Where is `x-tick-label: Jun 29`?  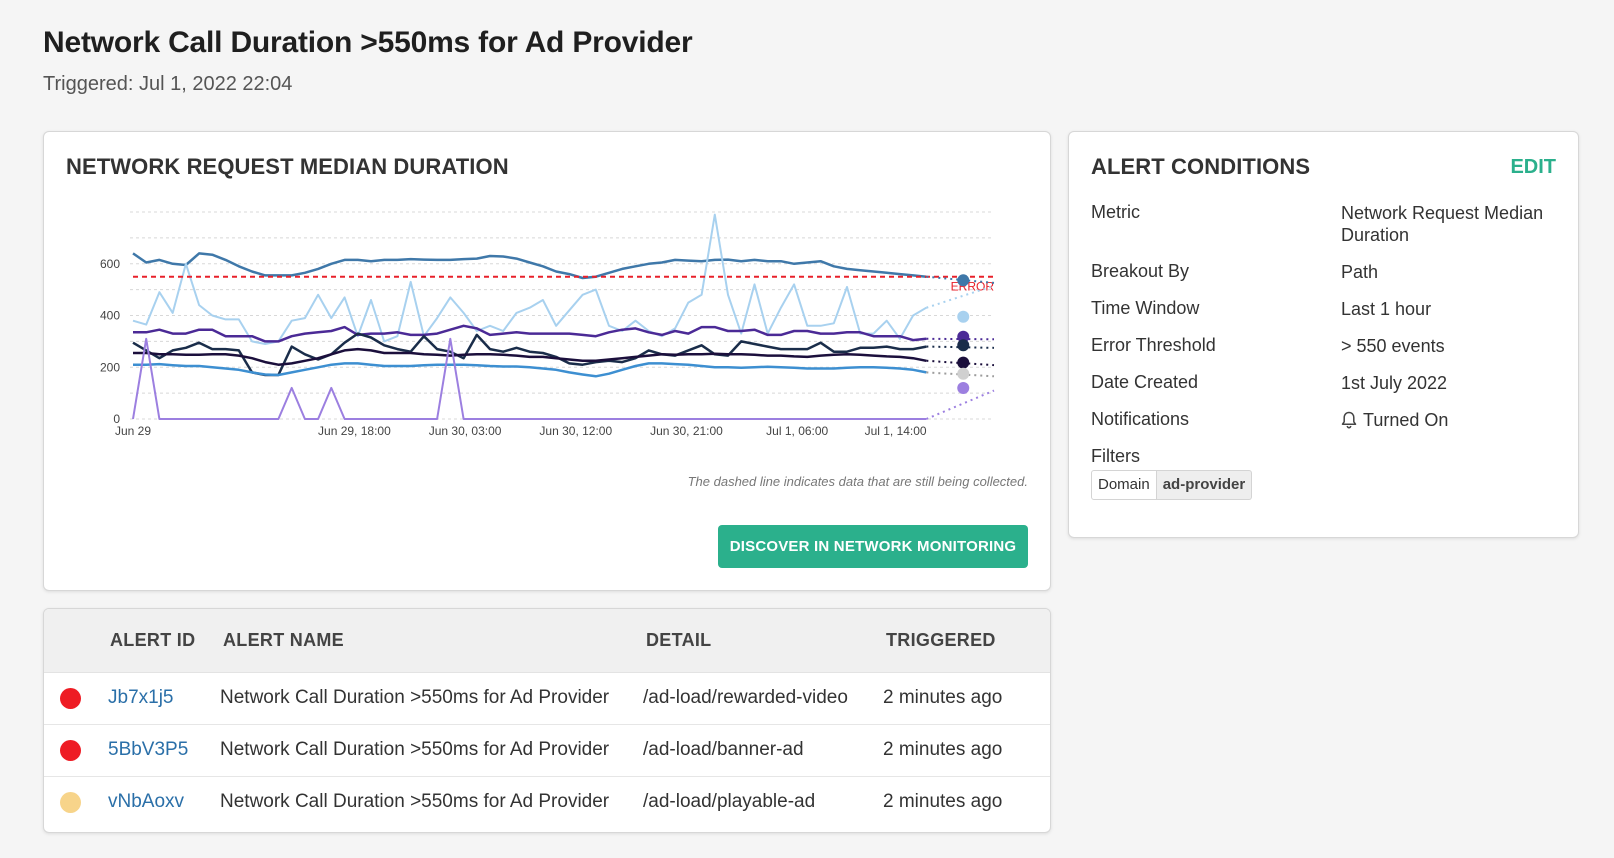
x-tick-label: Jun 29 is located at coordinates (133, 431).